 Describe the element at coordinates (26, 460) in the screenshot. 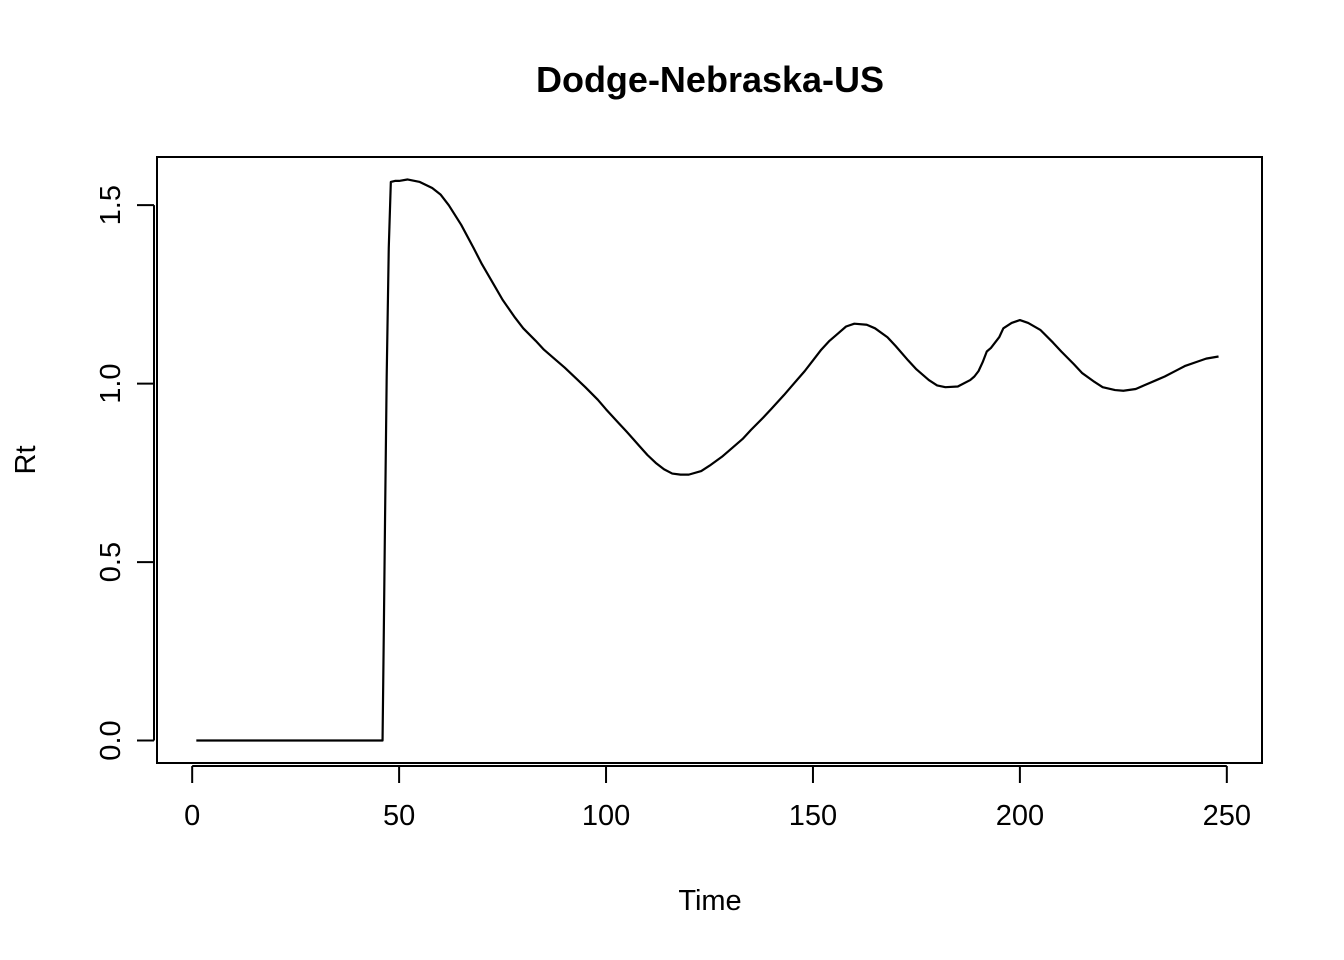

I see `y-axis-label: Rt` at that location.